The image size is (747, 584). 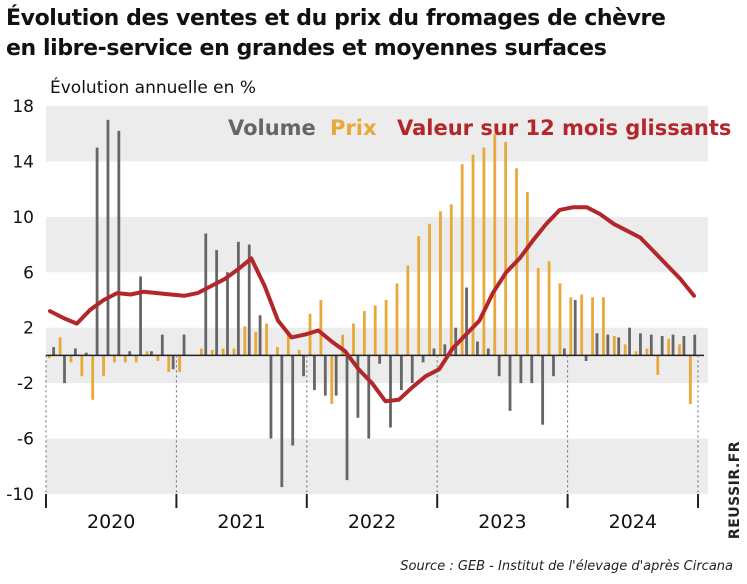 What do you see at coordinates (502, 522) in the screenshot?
I see `year-label-3: 2023` at bounding box center [502, 522].